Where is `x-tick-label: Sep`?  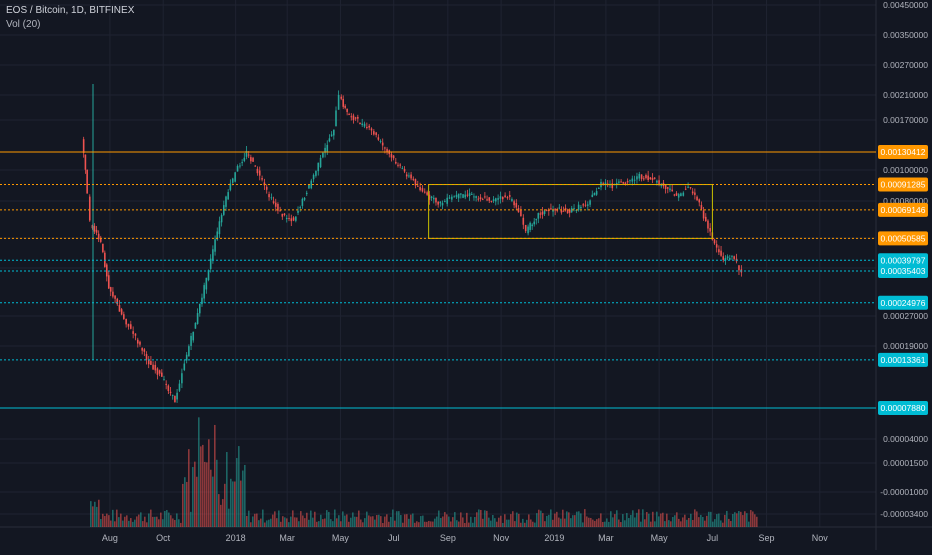
x-tick-label: Sep is located at coordinates (448, 538).